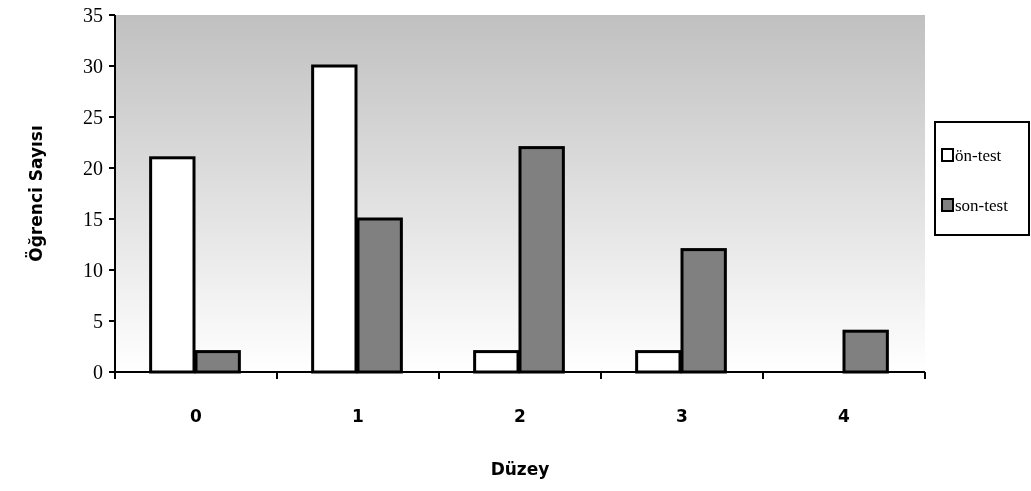  What do you see at coordinates (35, 193) in the screenshot?
I see `y-axis-title: Öğrenci Sayısı` at bounding box center [35, 193].